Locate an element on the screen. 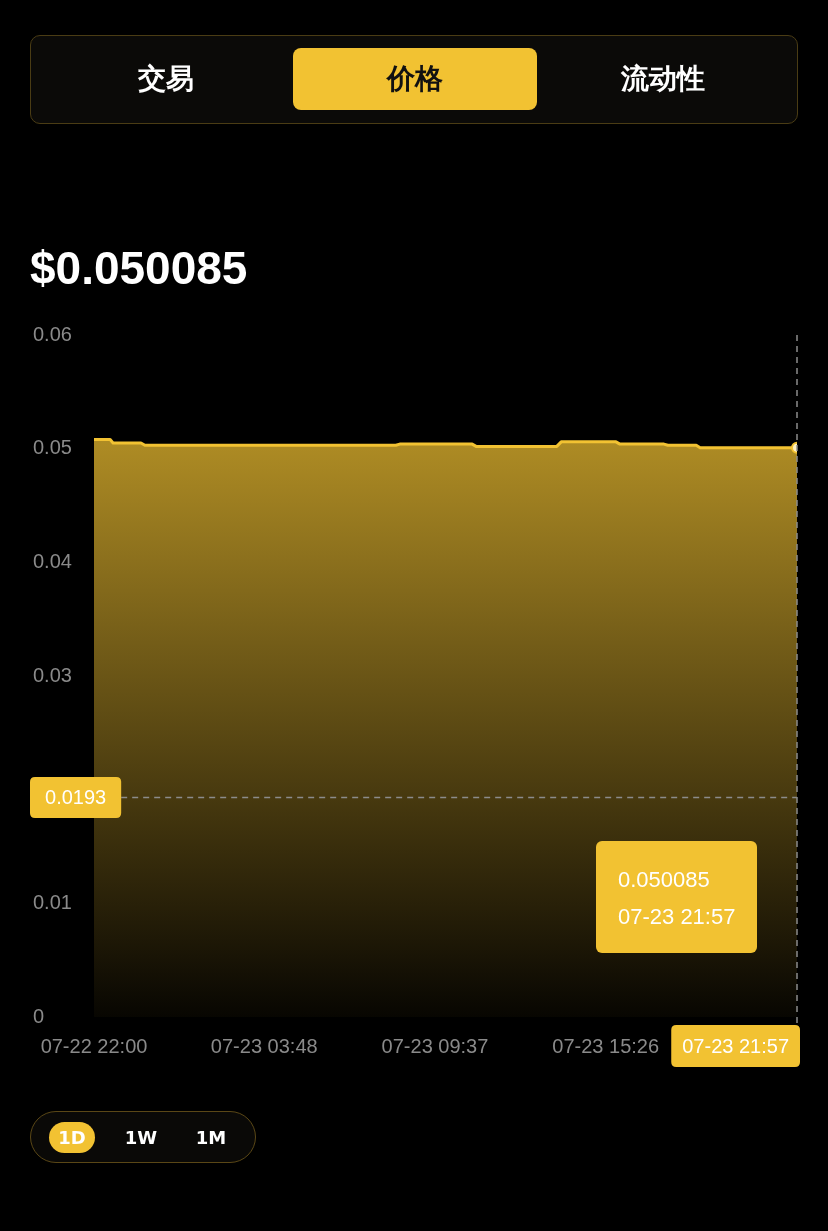 This screenshot has width=828, height=1231. x-tick-label: 07-23 09:37 is located at coordinates (435, 1045).